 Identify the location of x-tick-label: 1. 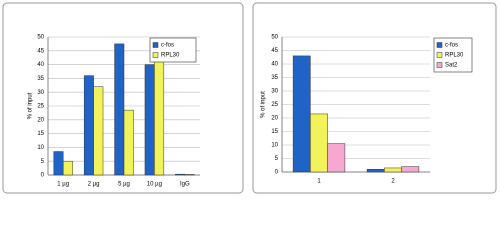
(319, 182).